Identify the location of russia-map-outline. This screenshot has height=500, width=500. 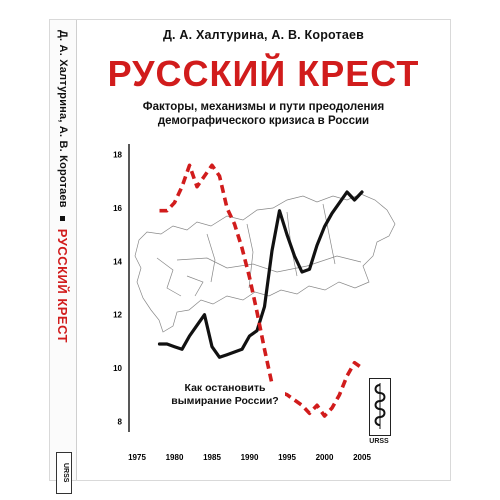
(265, 263).